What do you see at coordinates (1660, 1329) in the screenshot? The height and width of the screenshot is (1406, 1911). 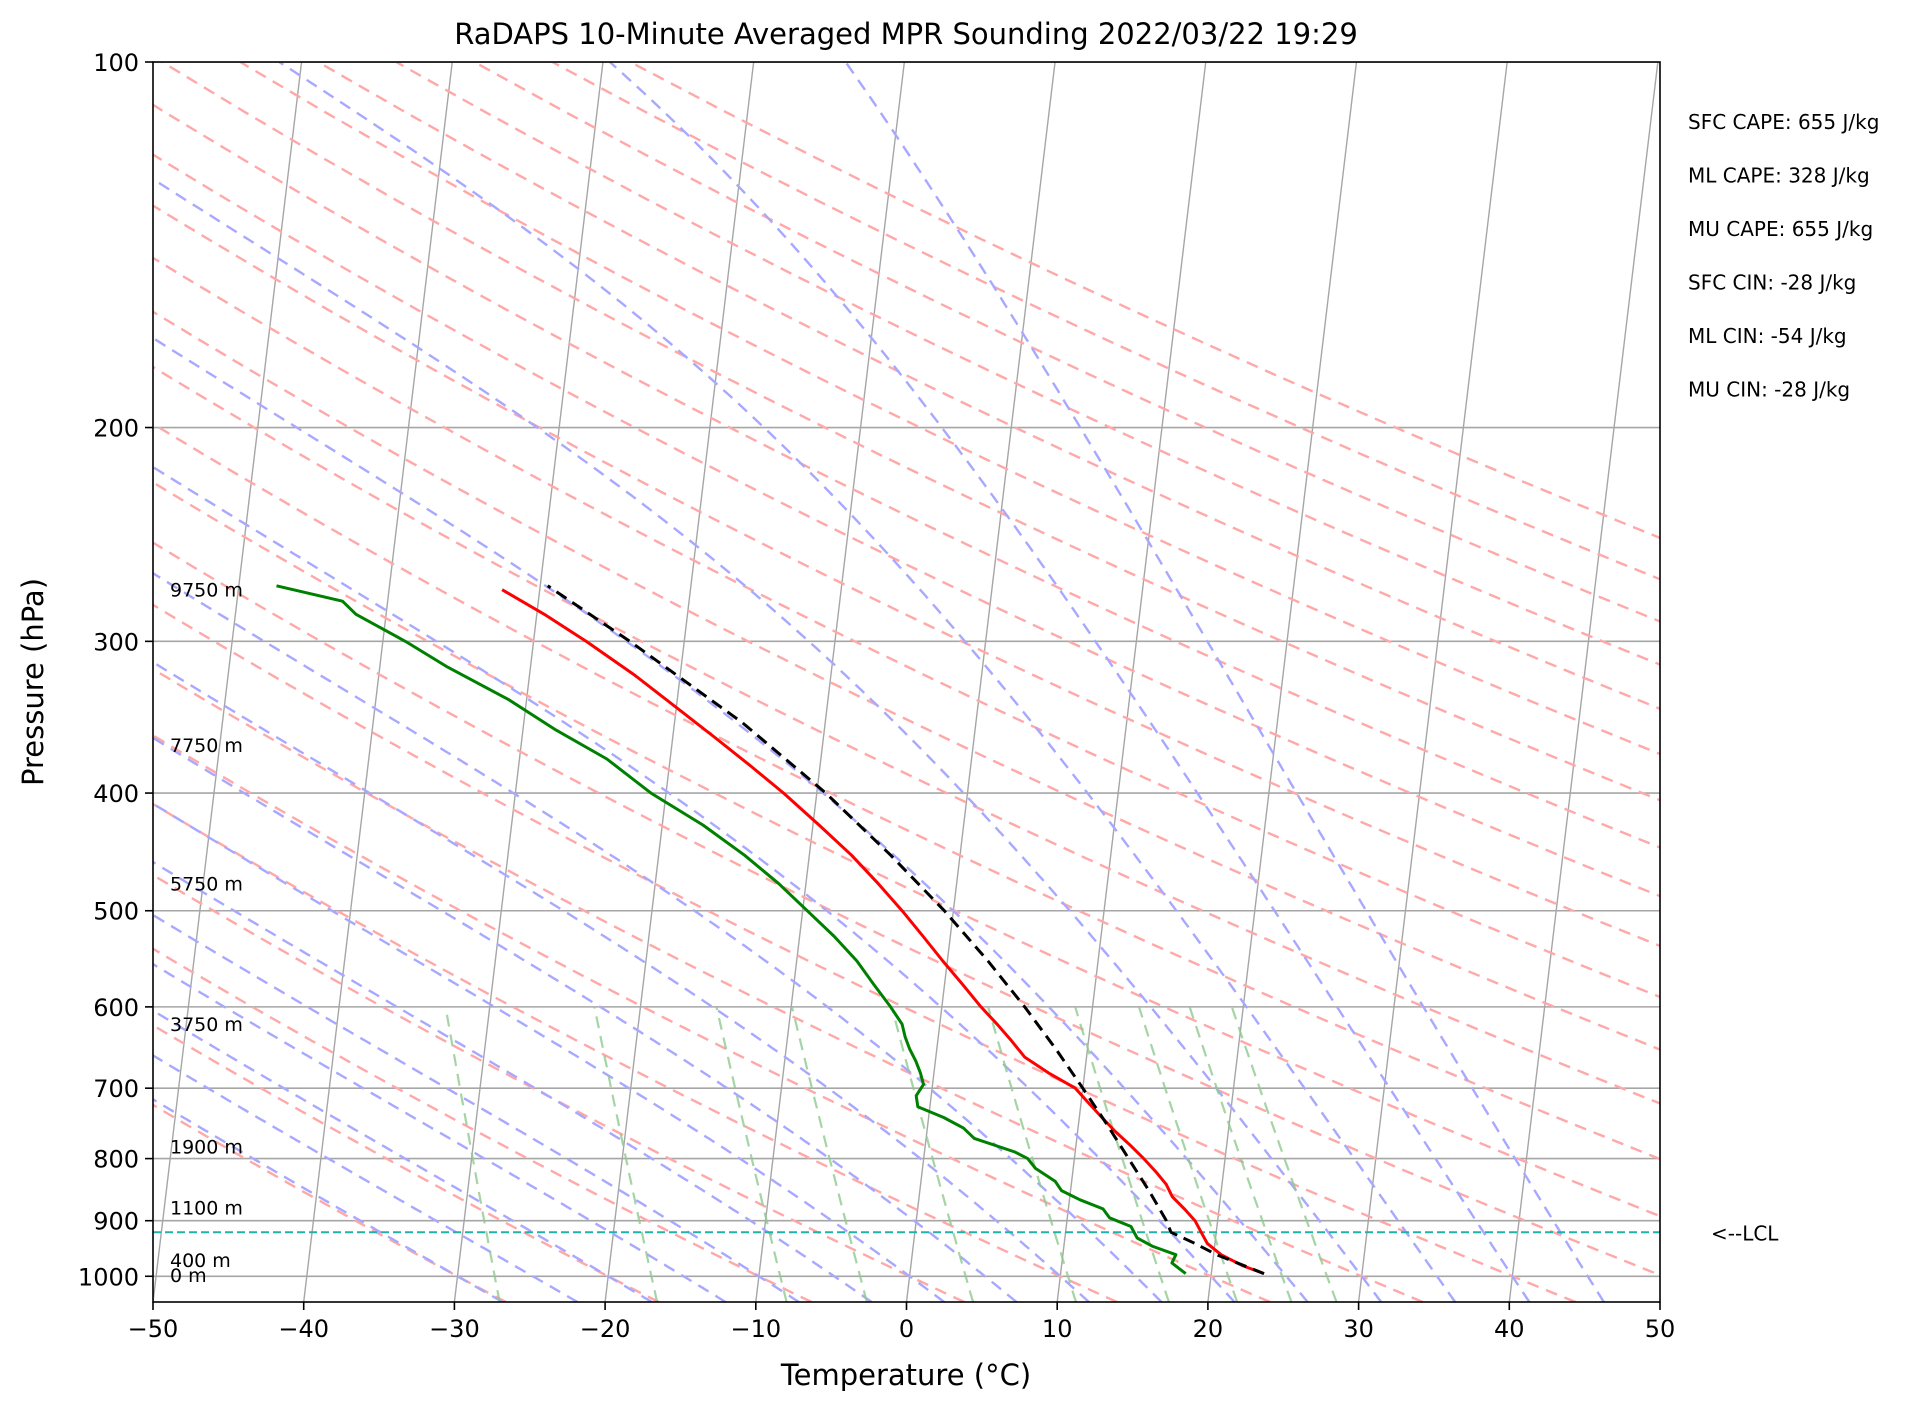 I see `x-tick-label: 50` at bounding box center [1660, 1329].